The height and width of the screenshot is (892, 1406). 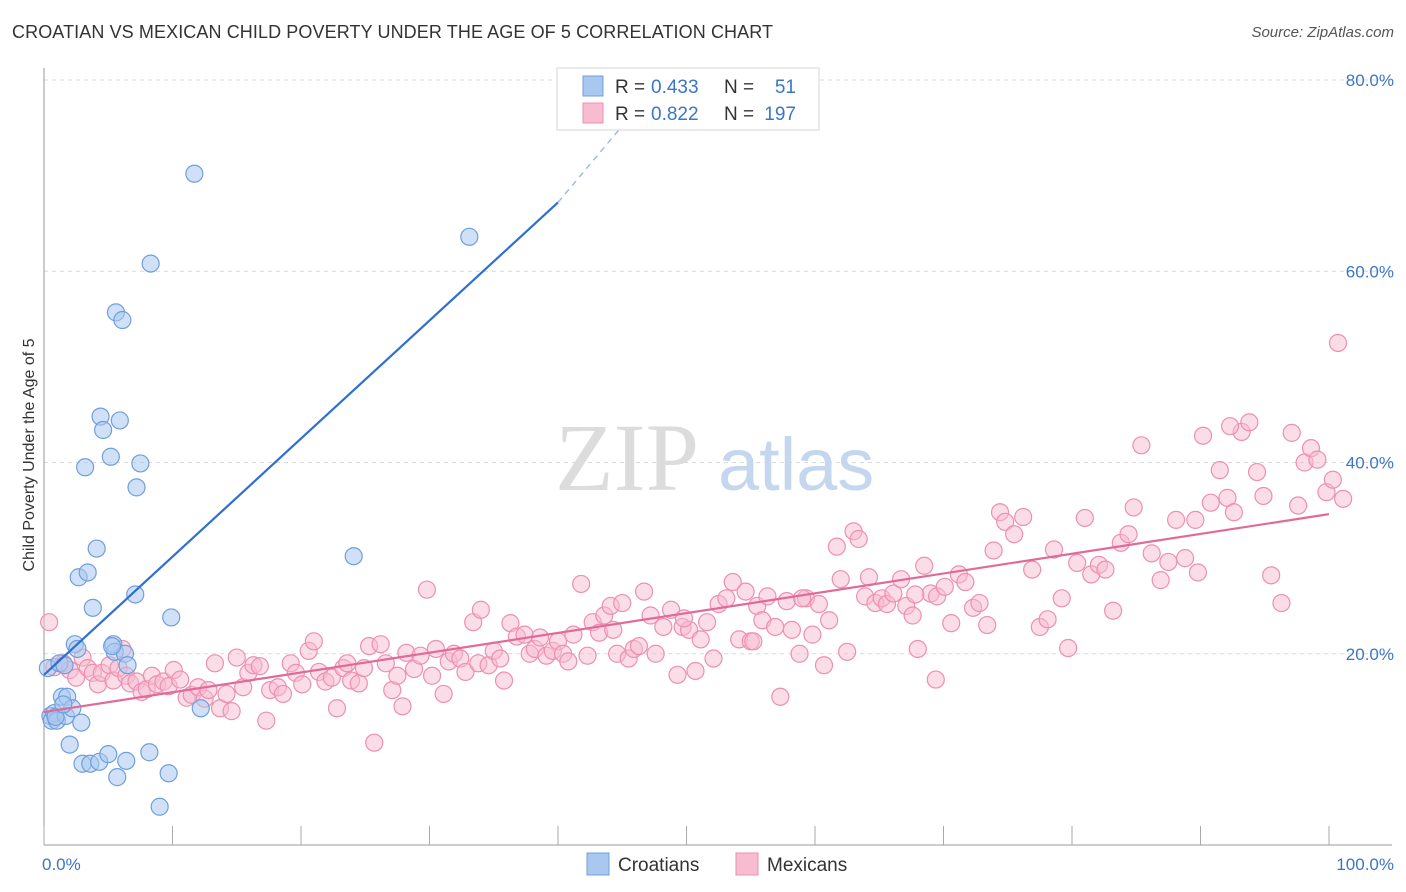 I want to click on legend-mexicans-n-value: 197, so click(x=780, y=114).